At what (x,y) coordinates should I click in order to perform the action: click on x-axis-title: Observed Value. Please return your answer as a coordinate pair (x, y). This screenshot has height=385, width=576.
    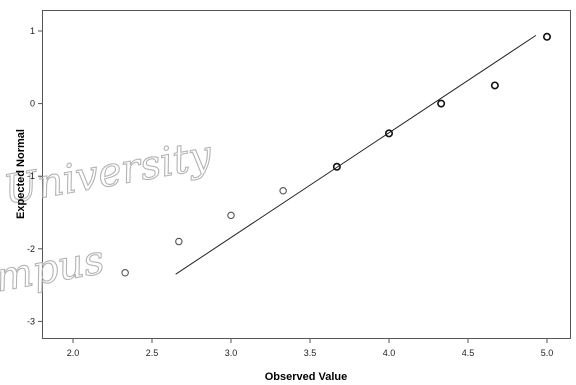
    Looking at the image, I should click on (306, 377).